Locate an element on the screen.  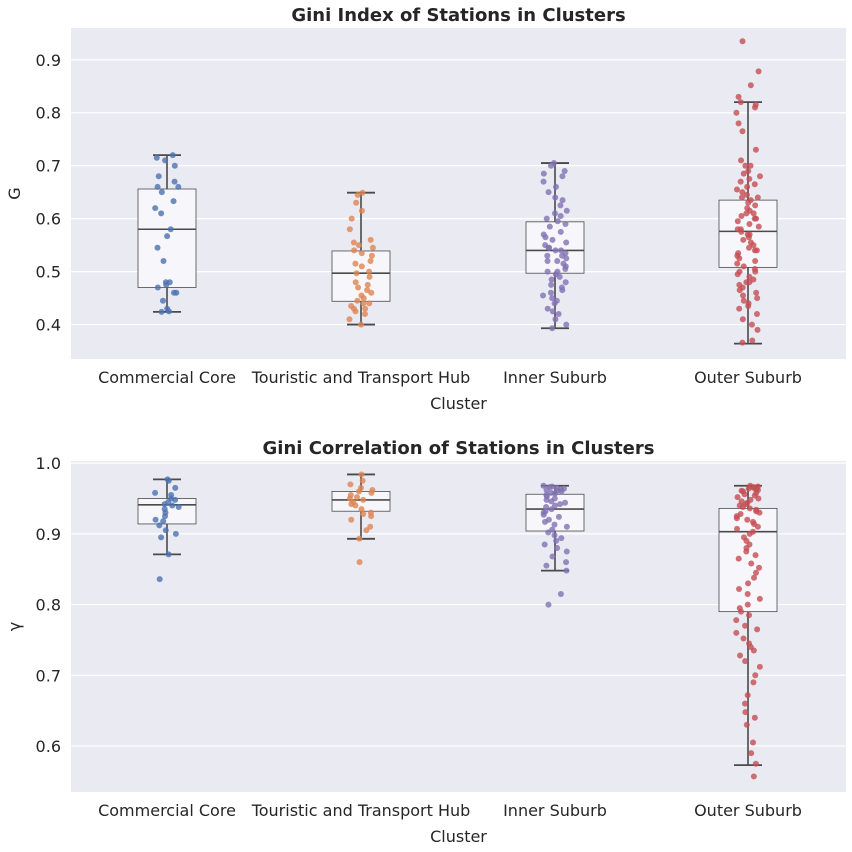
x-tick-label: Touristic and Transport Hub is located at coordinates (361, 810).